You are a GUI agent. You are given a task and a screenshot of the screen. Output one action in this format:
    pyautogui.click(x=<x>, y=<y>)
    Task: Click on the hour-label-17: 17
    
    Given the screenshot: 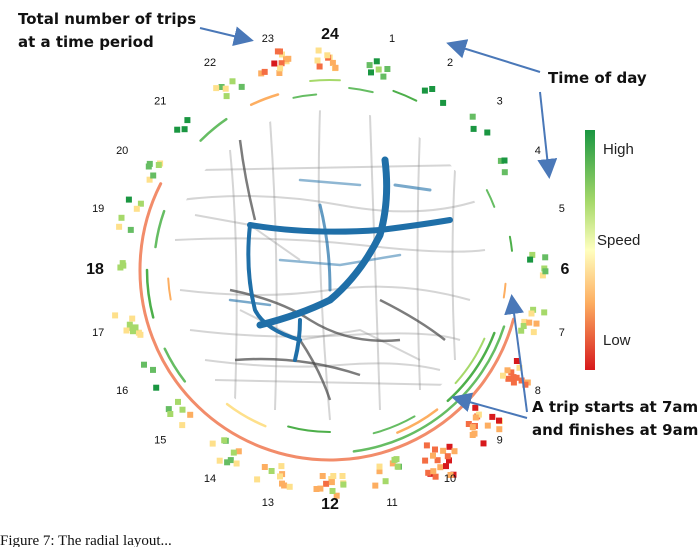 What is the action you would take?
    pyautogui.click(x=98, y=333)
    